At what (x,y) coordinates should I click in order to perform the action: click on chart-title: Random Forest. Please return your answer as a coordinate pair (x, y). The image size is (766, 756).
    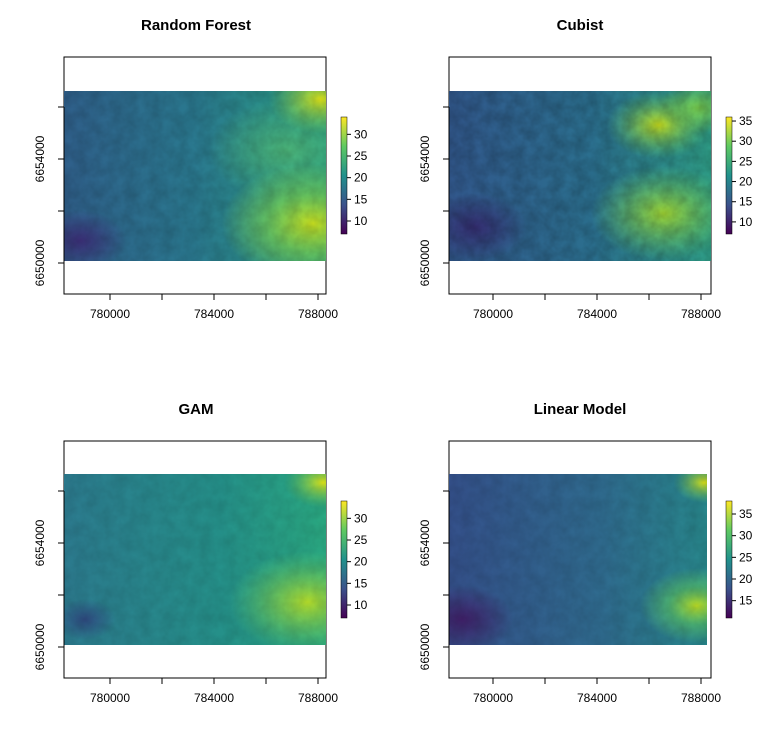
    Looking at the image, I should click on (196, 25).